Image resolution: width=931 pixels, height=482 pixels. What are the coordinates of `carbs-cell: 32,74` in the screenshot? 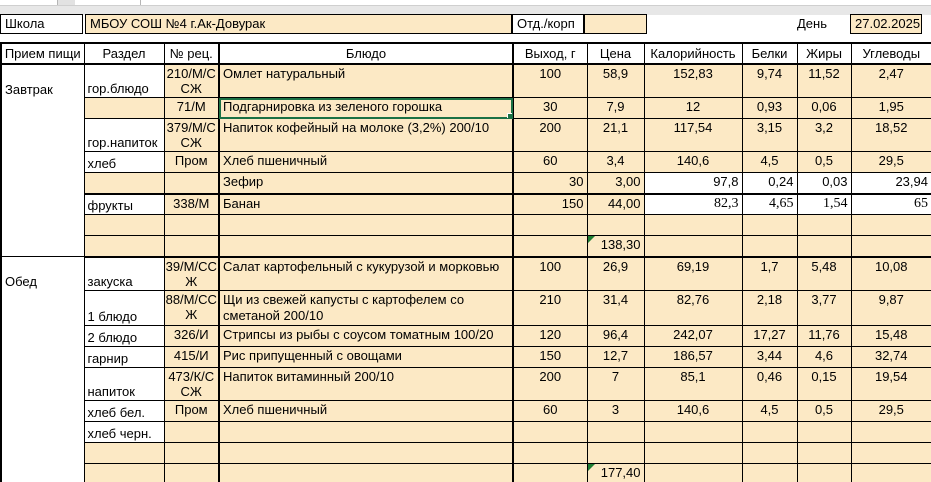 It's located at (890, 356).